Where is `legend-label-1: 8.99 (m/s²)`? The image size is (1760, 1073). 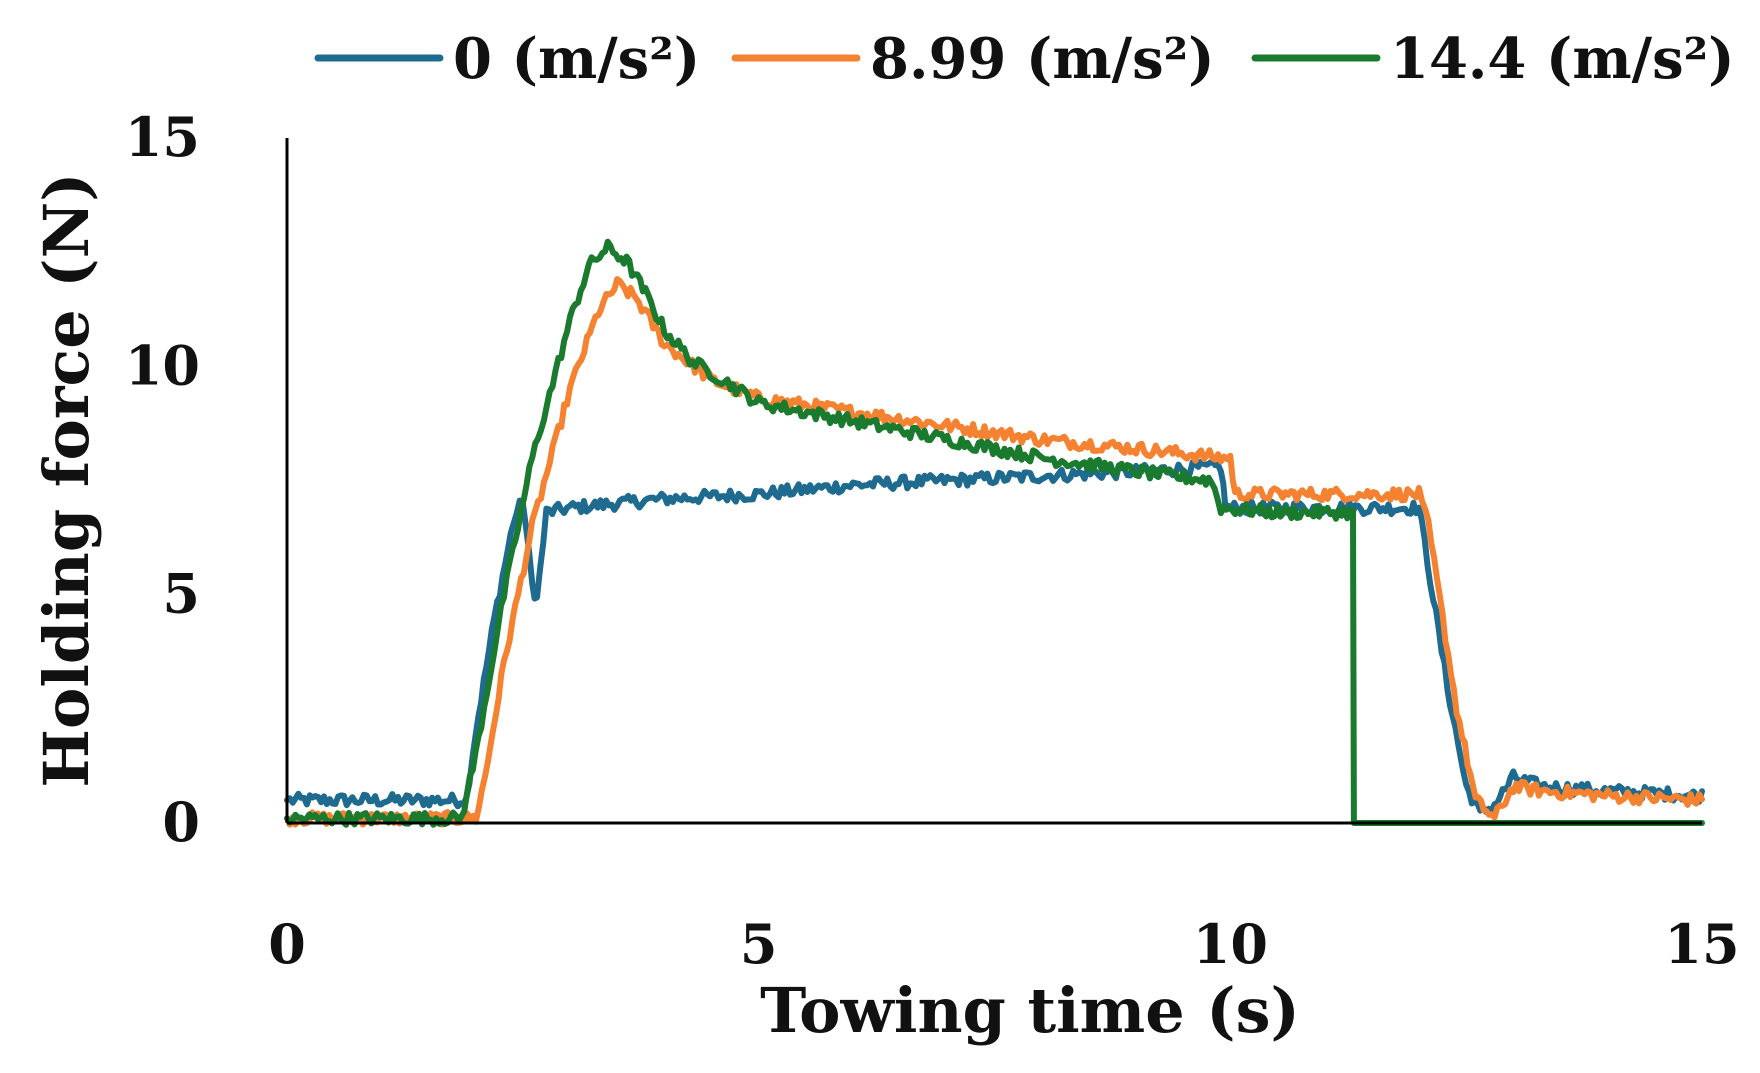
legend-label-1: 8.99 (m/s²) is located at coordinates (1042, 59).